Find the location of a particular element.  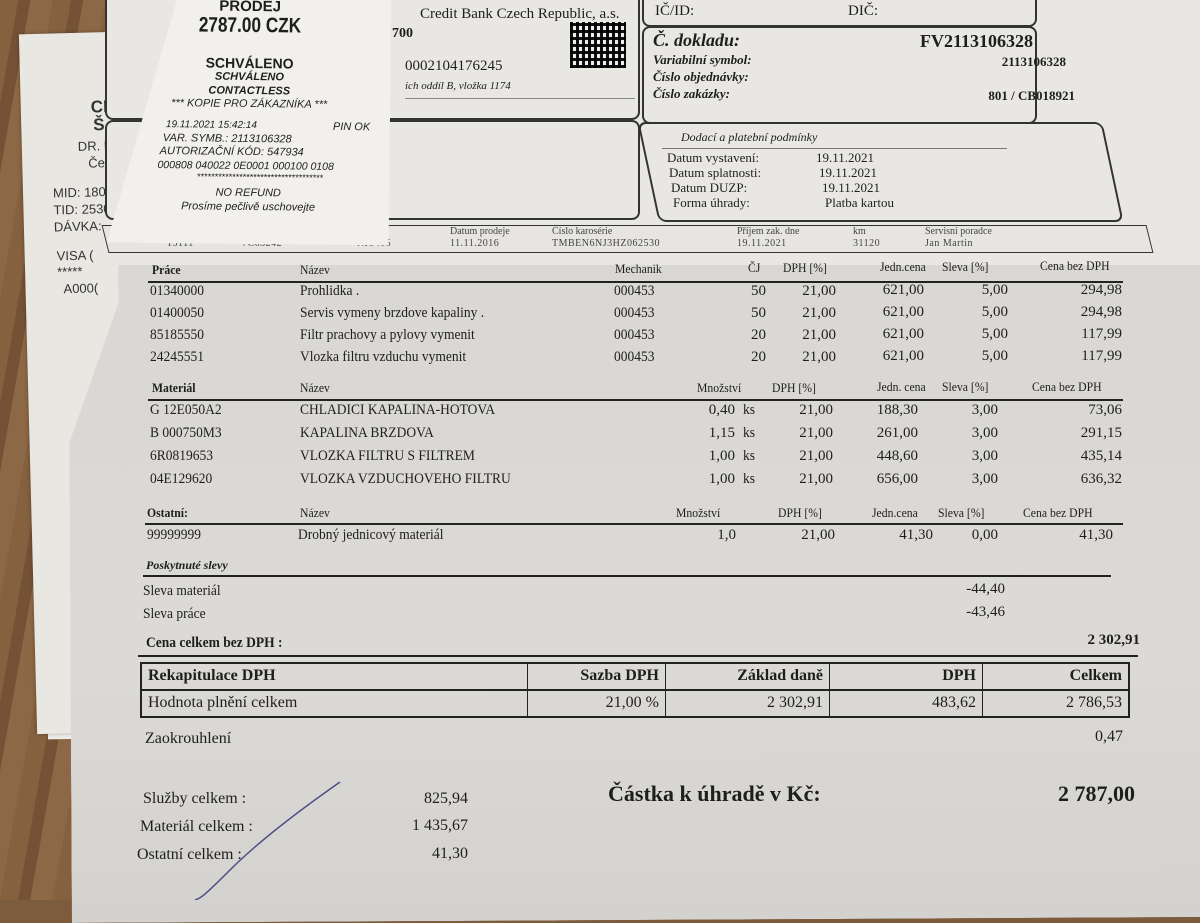

material-qty: 1,15 is located at coordinates (721, 433).